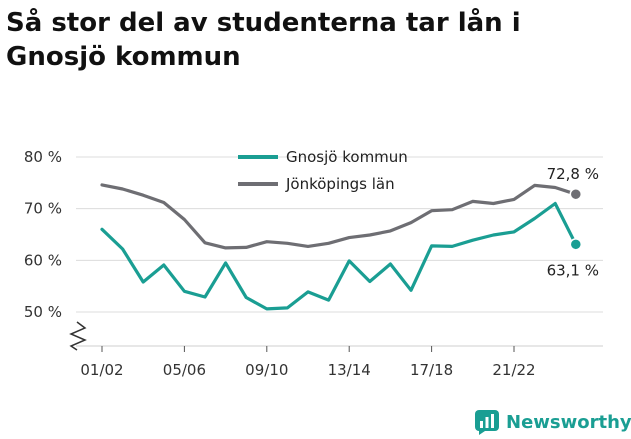 The width and height of the screenshot is (631, 439). Describe the element at coordinates (43, 157) in the screenshot. I see `y-tick-label: 80 %` at that location.